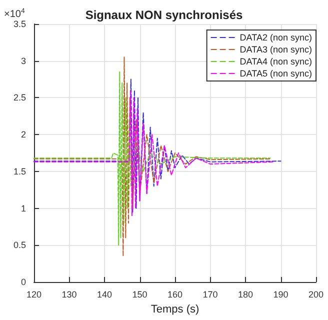 The width and height of the screenshot is (328, 320). What do you see at coordinates (23, 135) in the screenshot?
I see `y-tick-label: 2` at bounding box center [23, 135].